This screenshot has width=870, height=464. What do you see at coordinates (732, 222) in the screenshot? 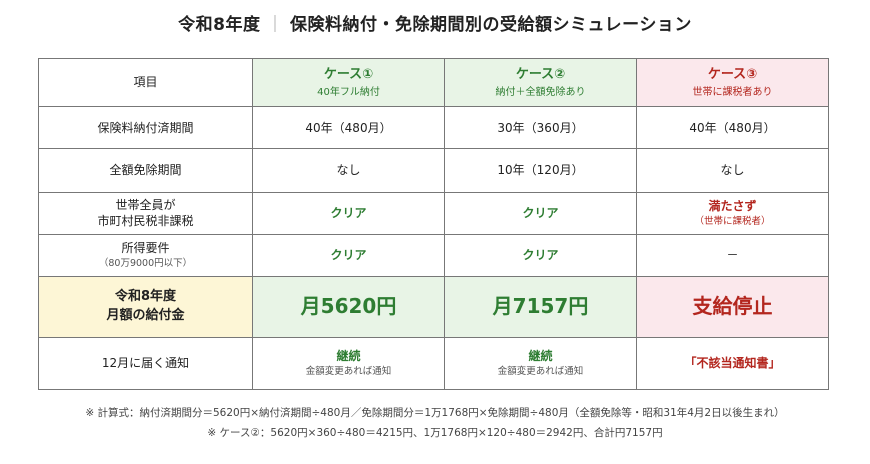
I see `status-not-met-note: （世帯に課税者）` at bounding box center [732, 222].